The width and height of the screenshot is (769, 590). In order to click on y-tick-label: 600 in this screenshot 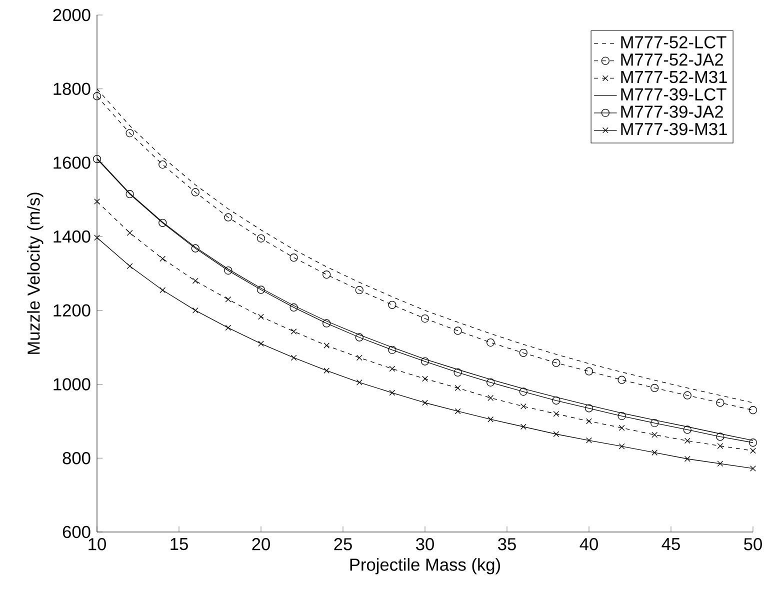, I will do `click(76, 532)`.